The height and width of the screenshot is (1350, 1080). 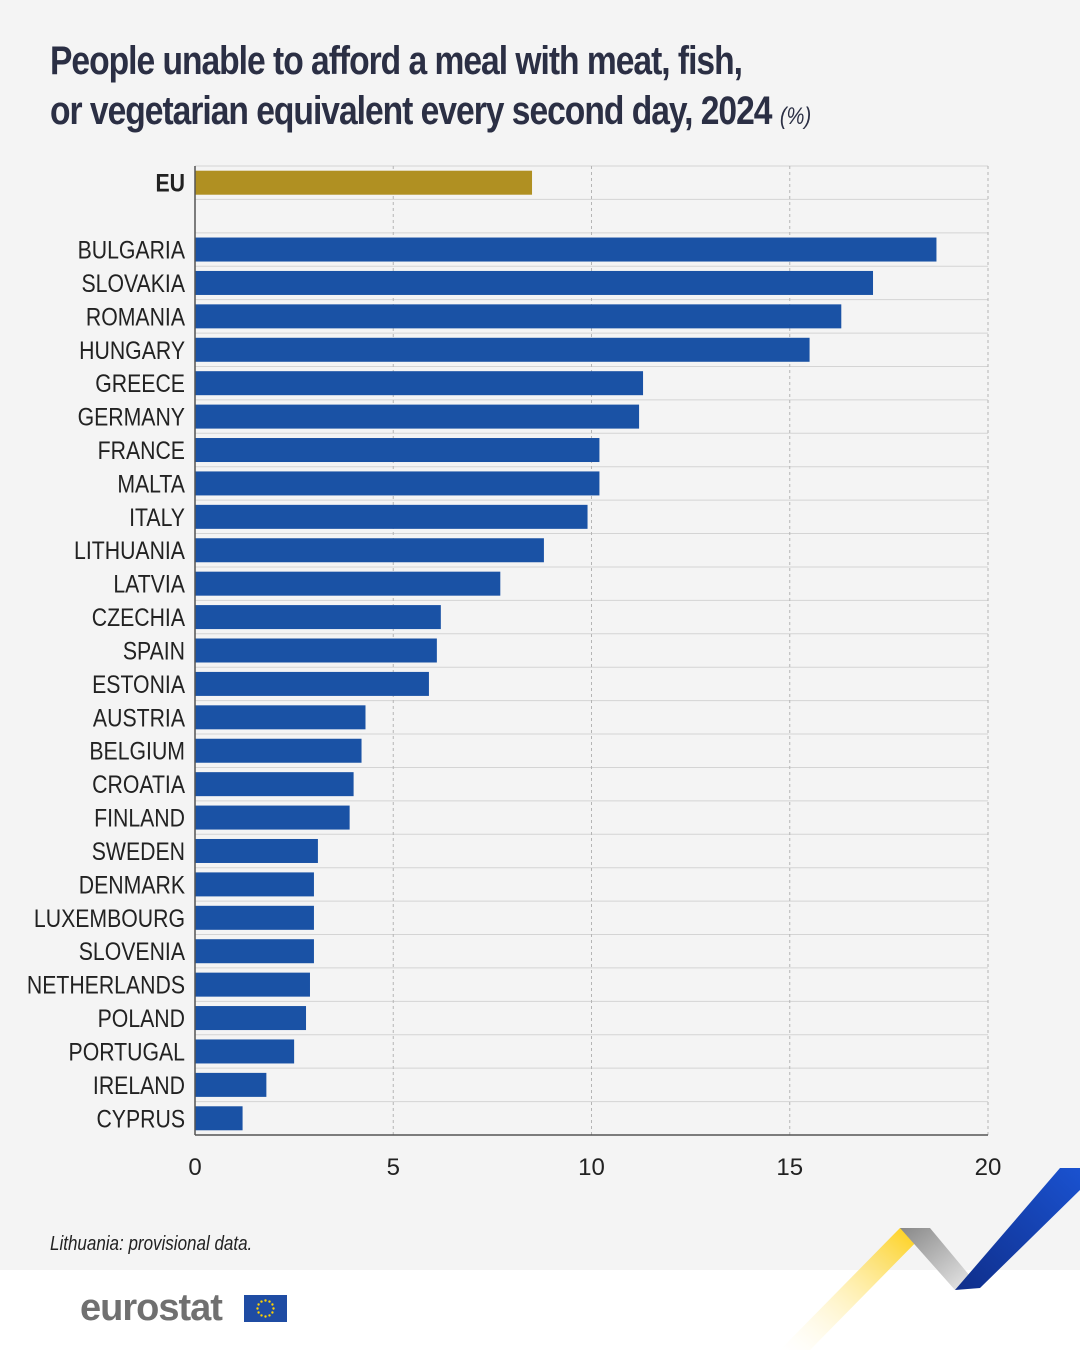 I want to click on category-label: IRELAND, so click(x=139, y=1085).